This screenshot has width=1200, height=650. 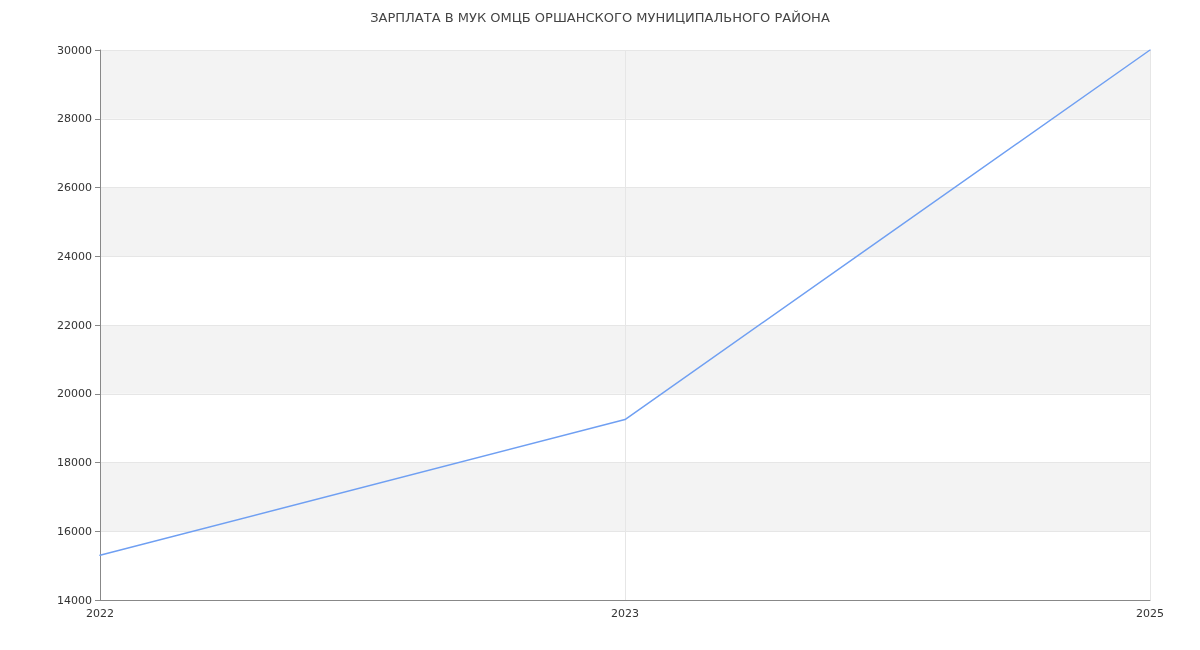 What do you see at coordinates (74, 50) in the screenshot?
I see `y-tick-label: 30000` at bounding box center [74, 50].